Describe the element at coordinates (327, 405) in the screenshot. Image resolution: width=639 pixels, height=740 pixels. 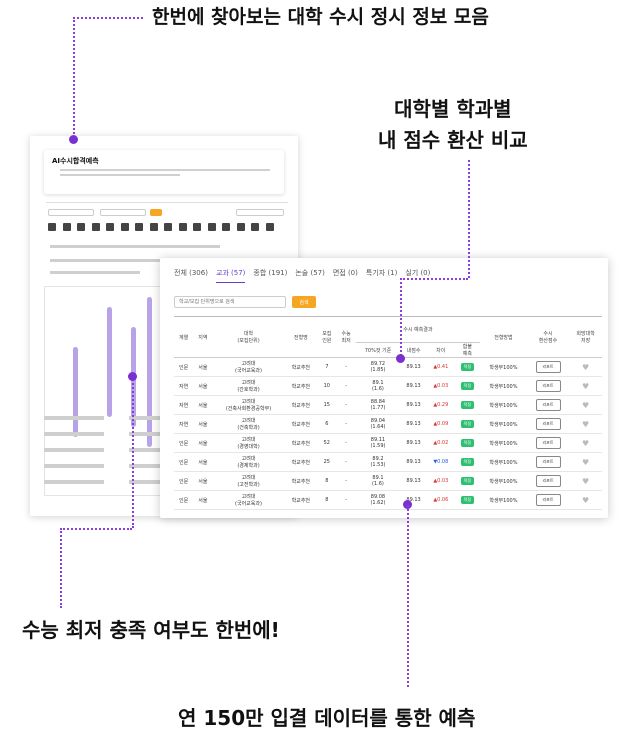
I see `recruit-count-cell: 15` at that location.